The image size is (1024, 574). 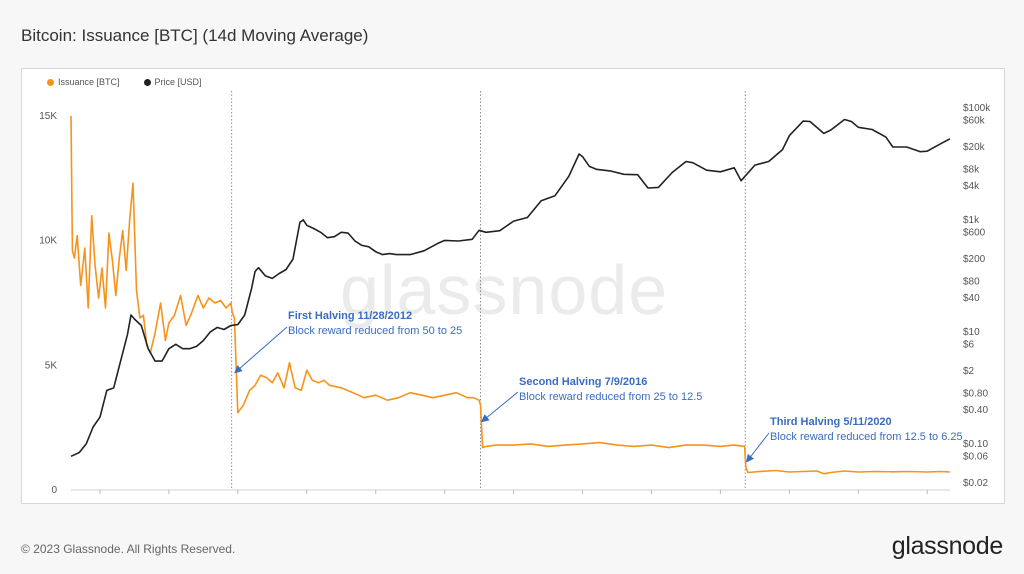 I want to click on watermark: glassnode, so click(x=504, y=290).